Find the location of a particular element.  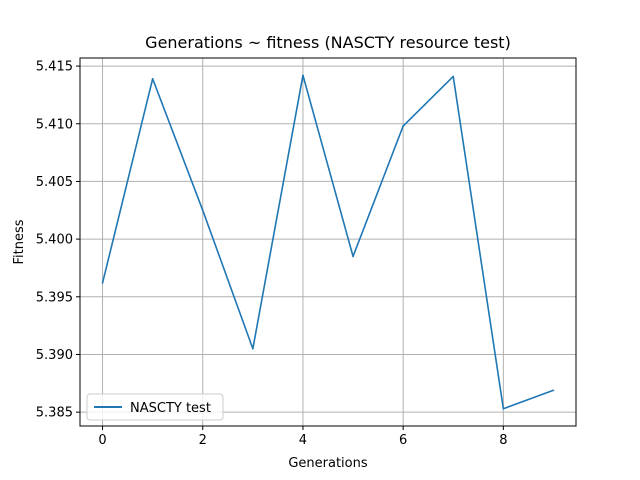

x-tick-label: 8 is located at coordinates (503, 440).